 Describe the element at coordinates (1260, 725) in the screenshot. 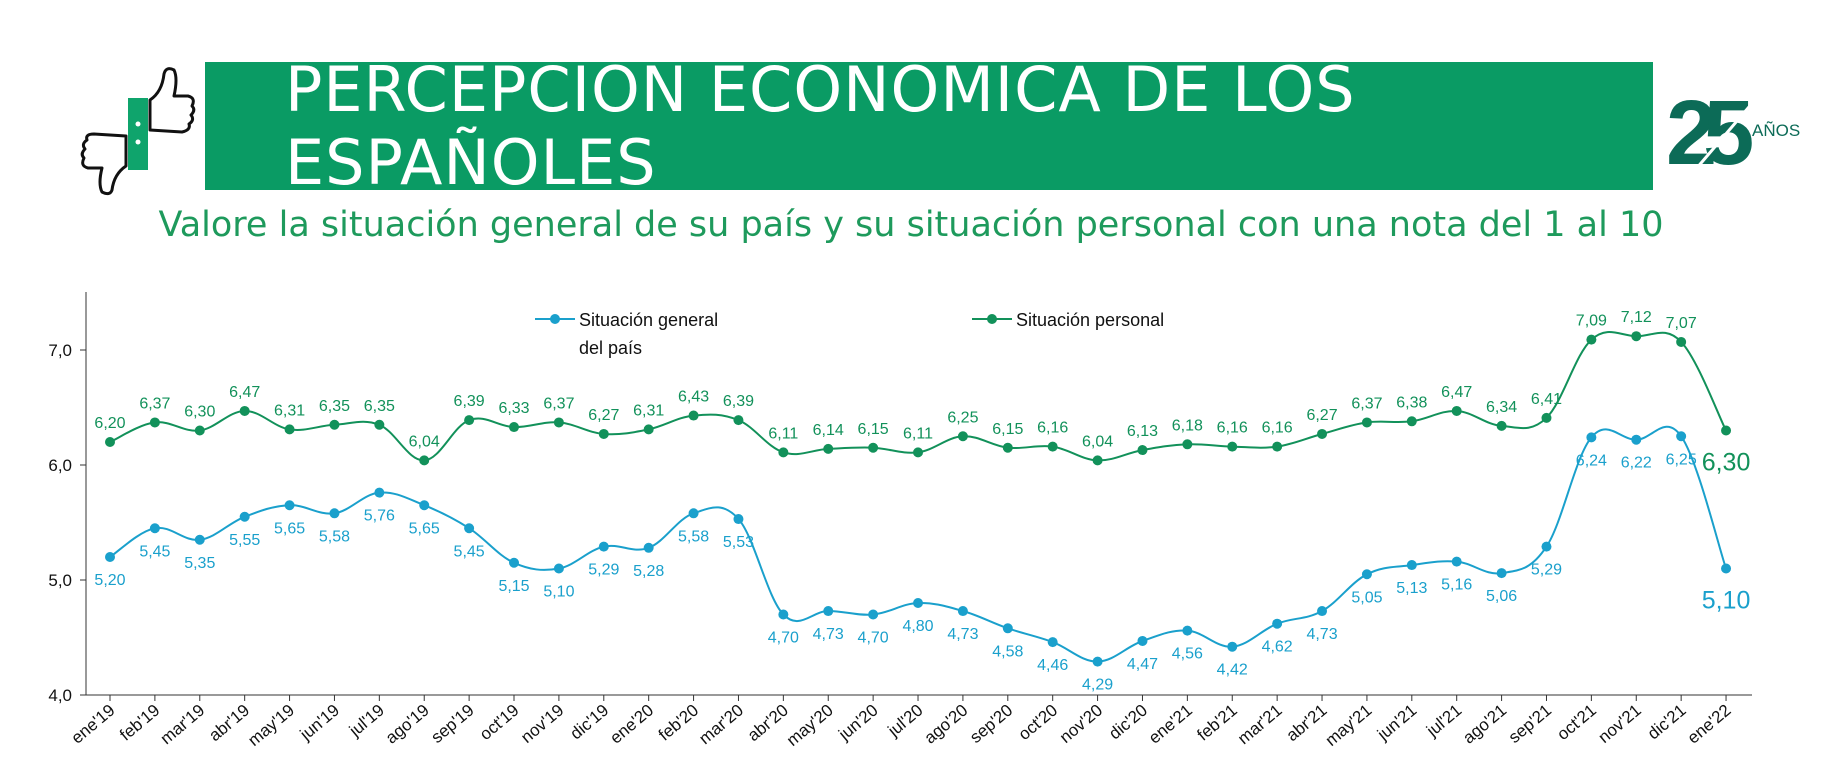

I see `x-tick-label: mar'21` at that location.